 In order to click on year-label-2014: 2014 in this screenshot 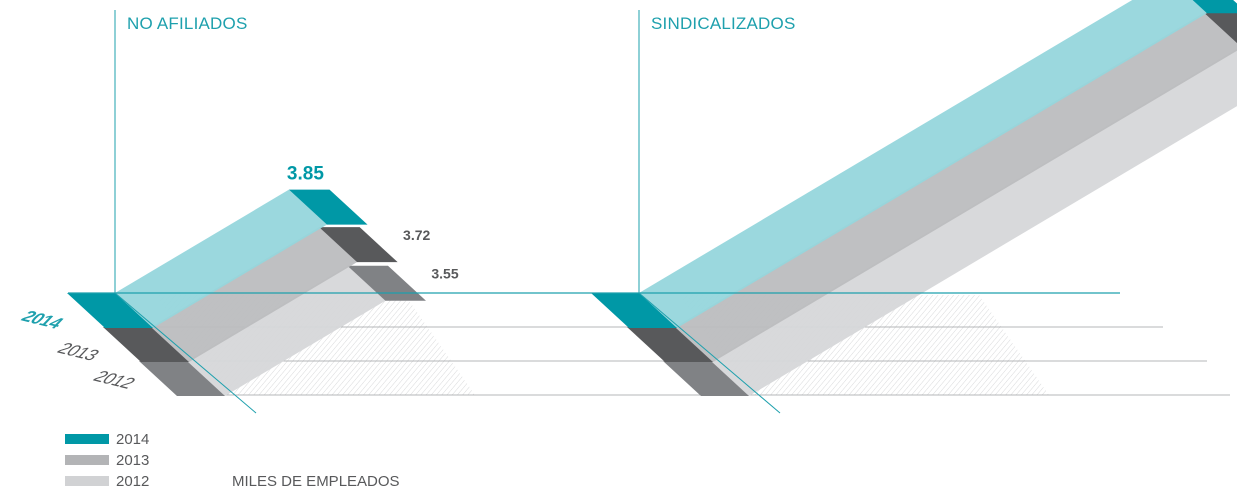, I will do `click(43, 319)`.